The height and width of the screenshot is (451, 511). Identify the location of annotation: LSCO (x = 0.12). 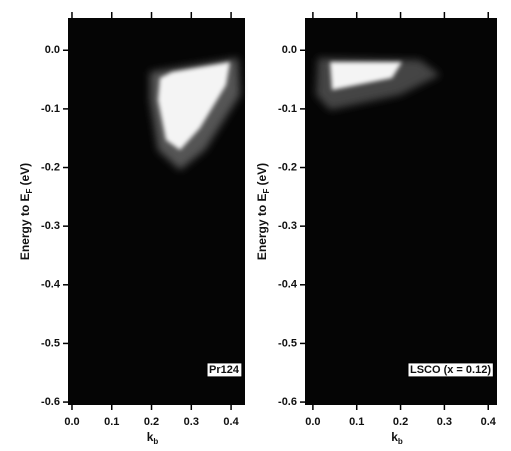
(450, 370).